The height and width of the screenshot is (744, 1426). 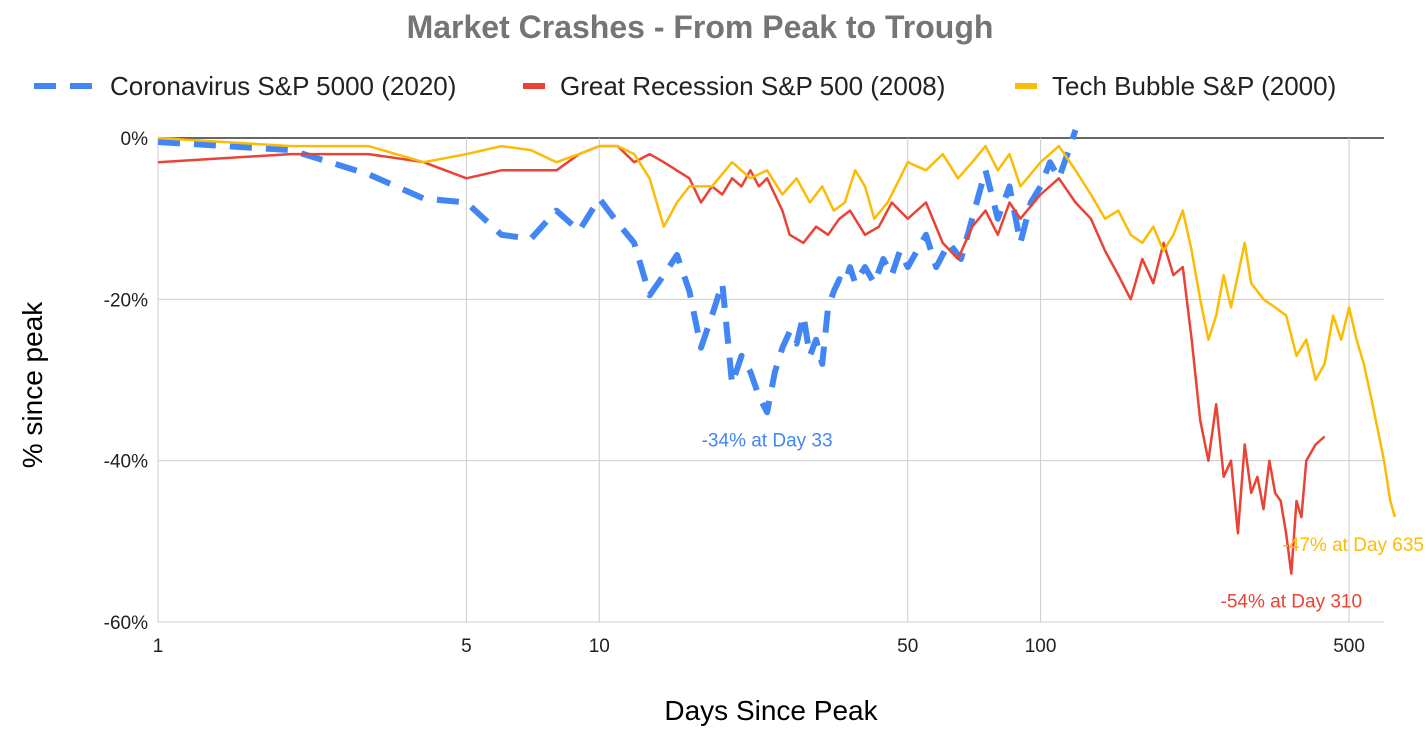 What do you see at coordinates (126, 300) in the screenshot?
I see `y-tick-label: -20%` at bounding box center [126, 300].